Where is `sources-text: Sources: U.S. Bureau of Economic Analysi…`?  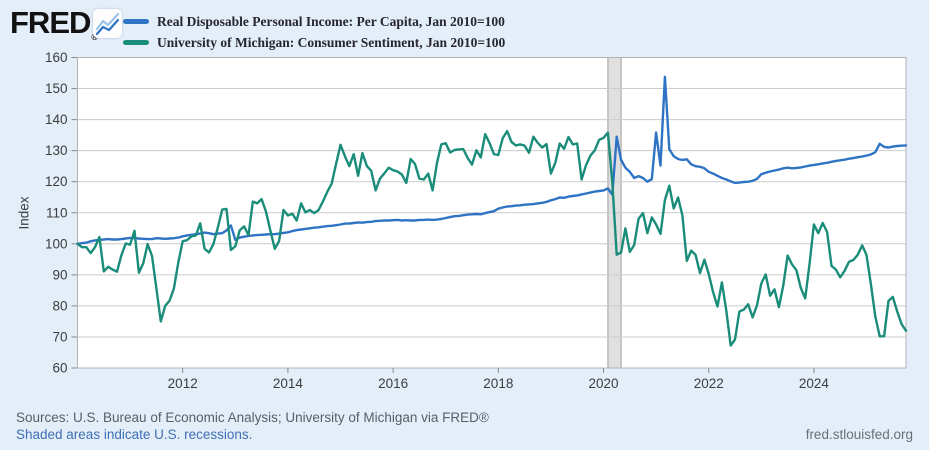
sources-text: Sources: U.S. Bureau of Economic Analysi… is located at coordinates (252, 417).